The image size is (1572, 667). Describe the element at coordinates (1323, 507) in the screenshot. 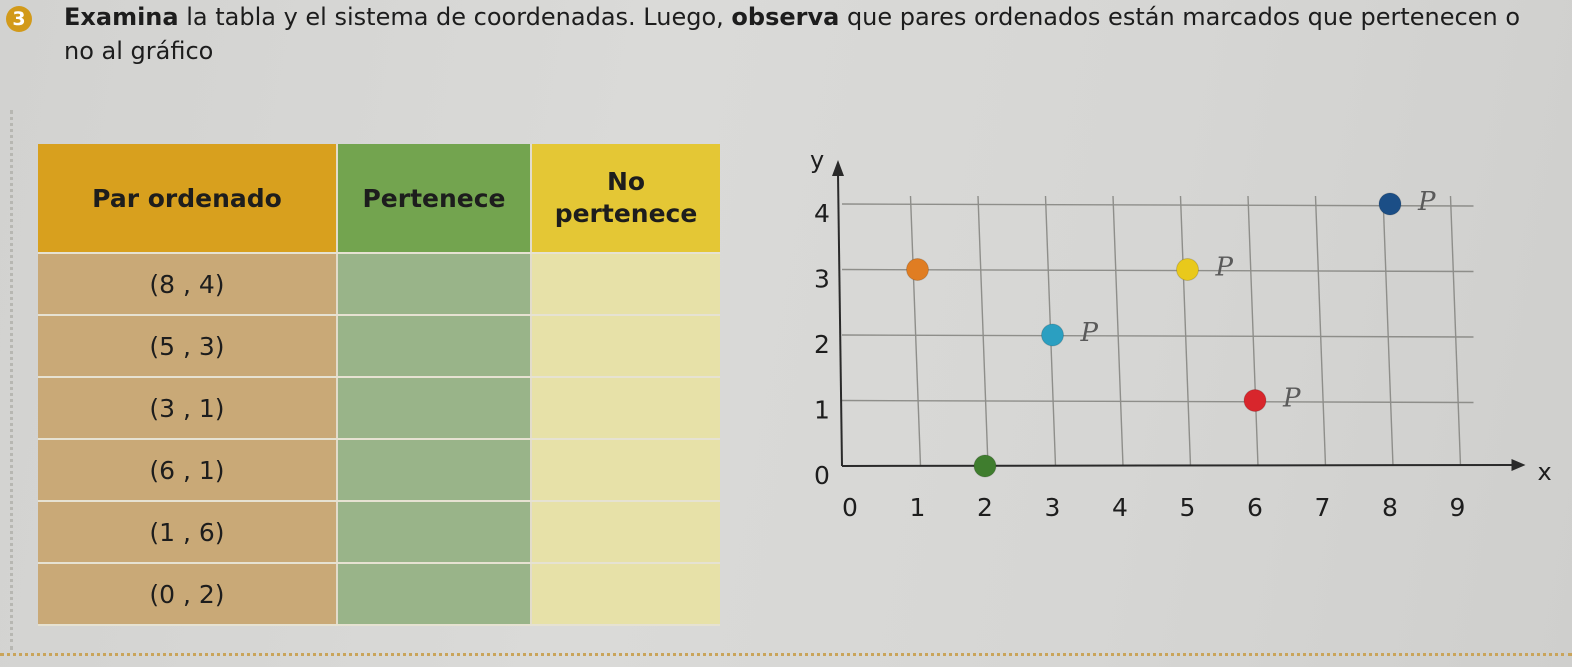

I see `x-tick-label: 7` at that location.